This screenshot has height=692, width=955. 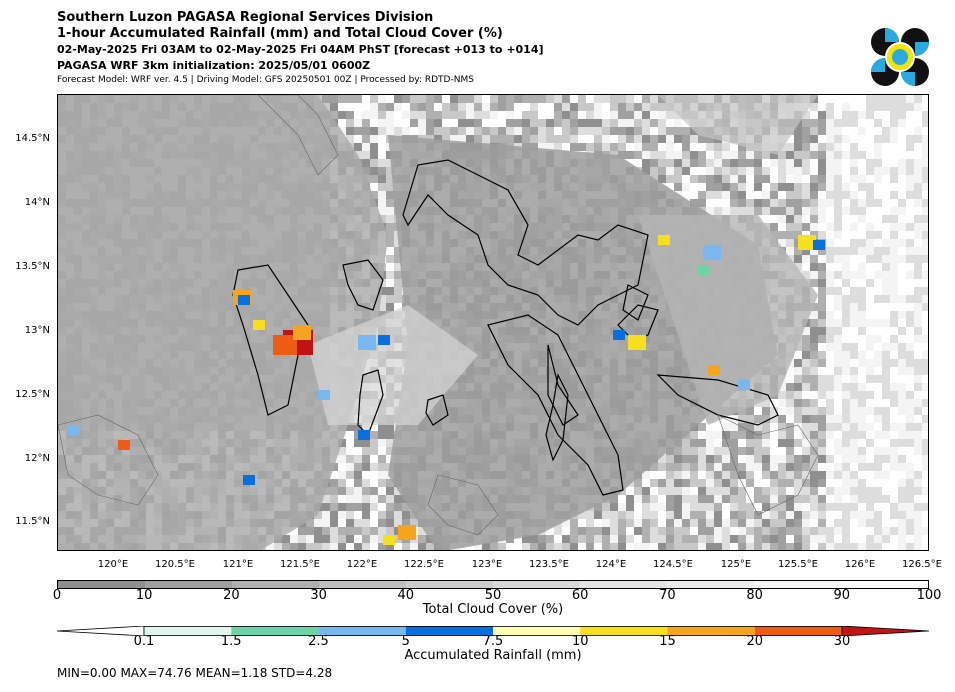 What do you see at coordinates (231, 641) in the screenshot?
I see `rain-tick-label: 1.5` at bounding box center [231, 641].